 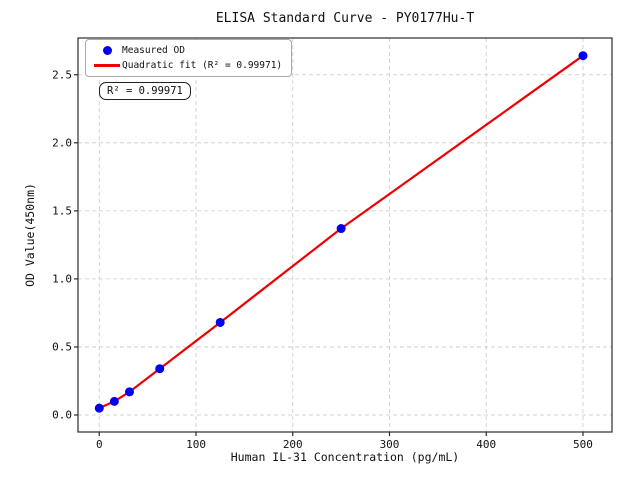 I want to click on y-axis-label: OD Value(450nm), so click(x=30, y=235).